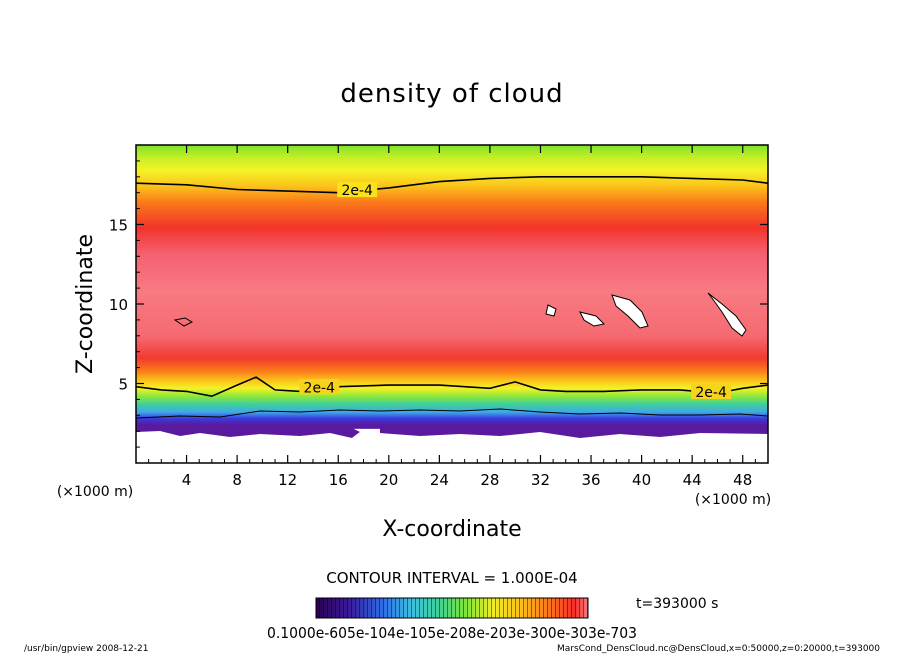 The width and height of the screenshot is (904, 654). What do you see at coordinates (452, 185) in the screenshot?
I see `contour-line-upper` at bounding box center [452, 185].